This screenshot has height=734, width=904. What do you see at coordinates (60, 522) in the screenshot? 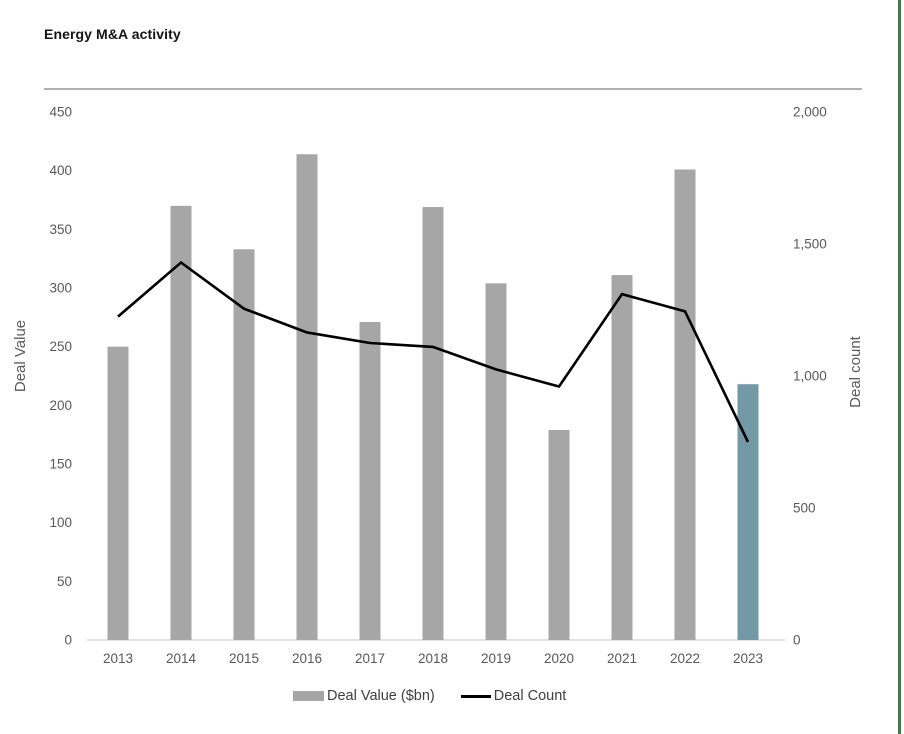
I see `left-axis-tick: 100` at bounding box center [60, 522].